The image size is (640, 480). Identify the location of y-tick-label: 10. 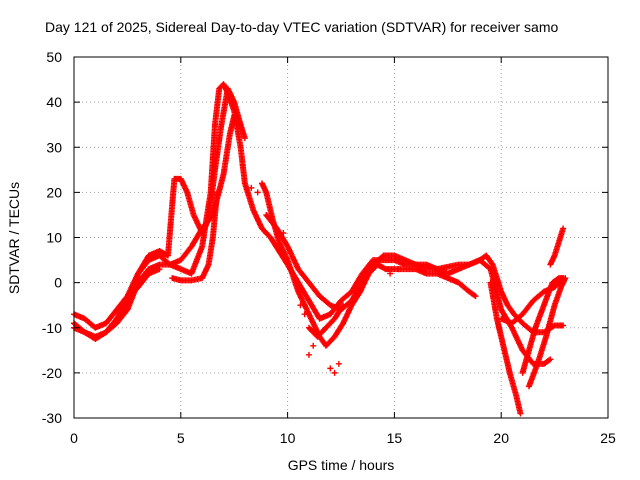
(54, 238).